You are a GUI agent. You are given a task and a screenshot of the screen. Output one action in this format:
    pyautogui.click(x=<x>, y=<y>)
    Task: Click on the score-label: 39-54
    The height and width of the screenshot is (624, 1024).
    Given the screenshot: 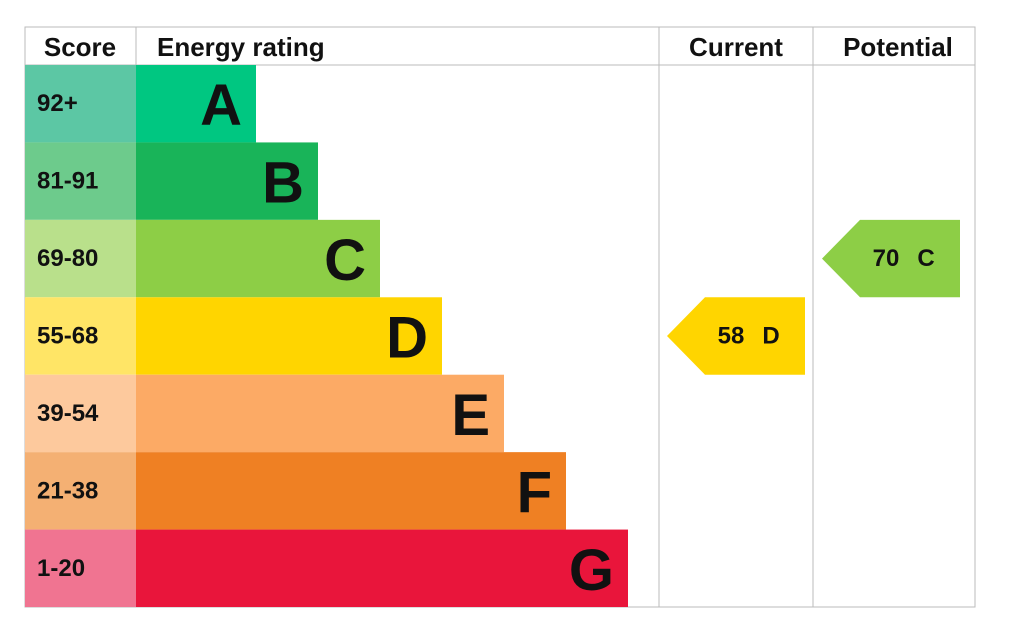 What is the action you would take?
    pyautogui.click(x=68, y=413)
    